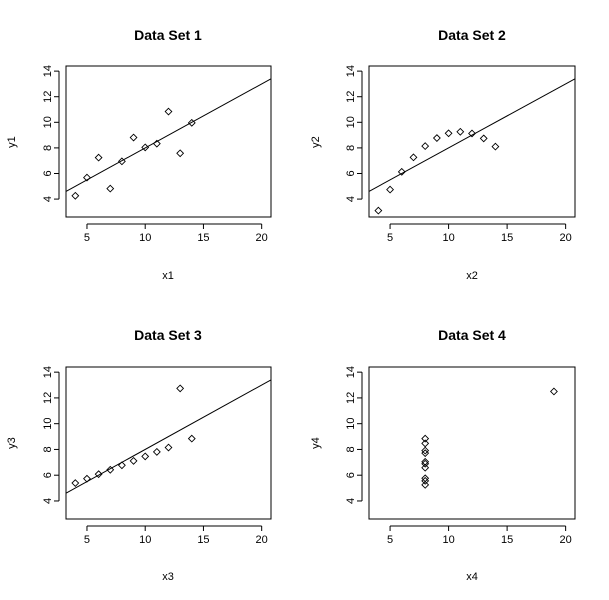  I want to click on y-axis-label: y1, so click(12, 142).